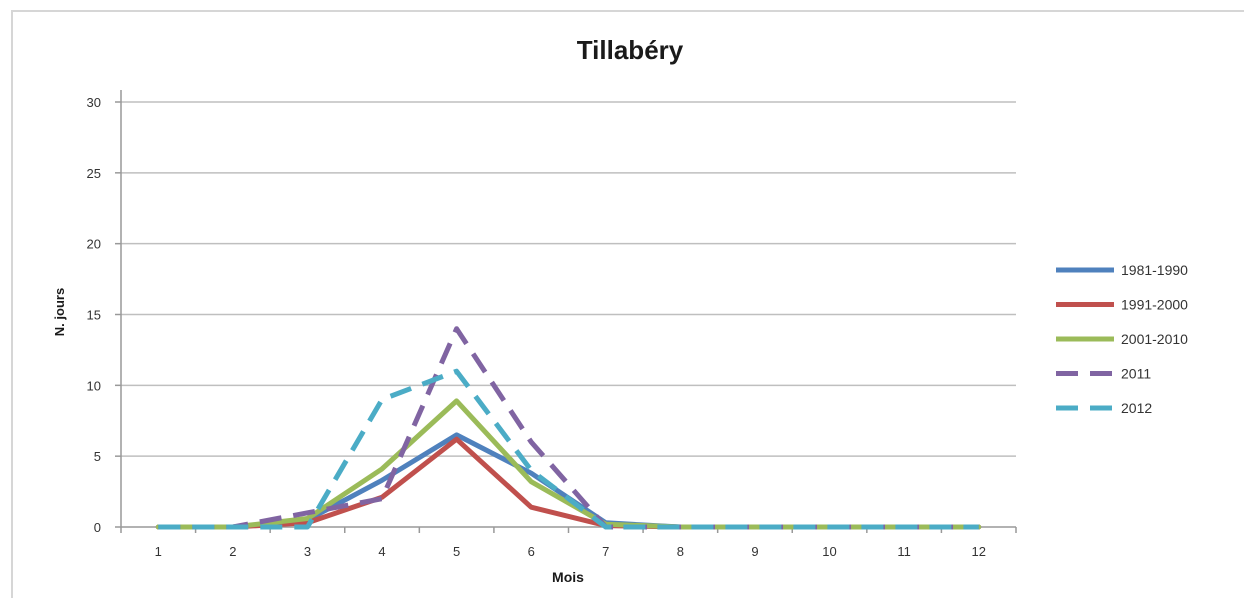 Image resolution: width=1247 pixels, height=598 pixels. What do you see at coordinates (680, 551) in the screenshot?
I see `x-tick-label: 8` at bounding box center [680, 551].